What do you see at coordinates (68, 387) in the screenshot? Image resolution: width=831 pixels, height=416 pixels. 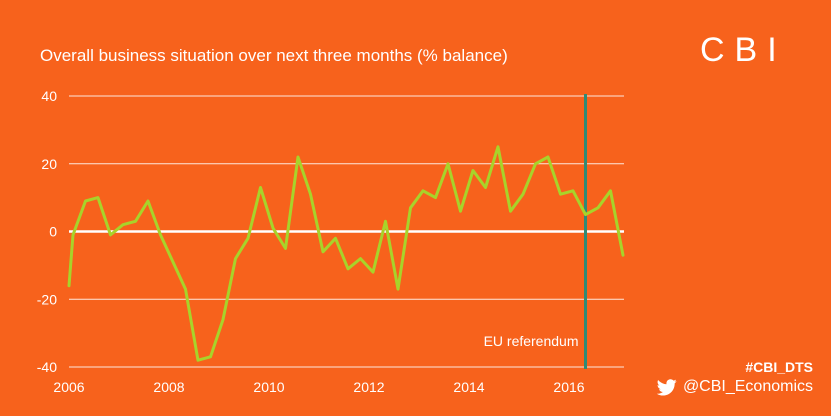 I see `x-tick-label: 2006` at bounding box center [68, 387].